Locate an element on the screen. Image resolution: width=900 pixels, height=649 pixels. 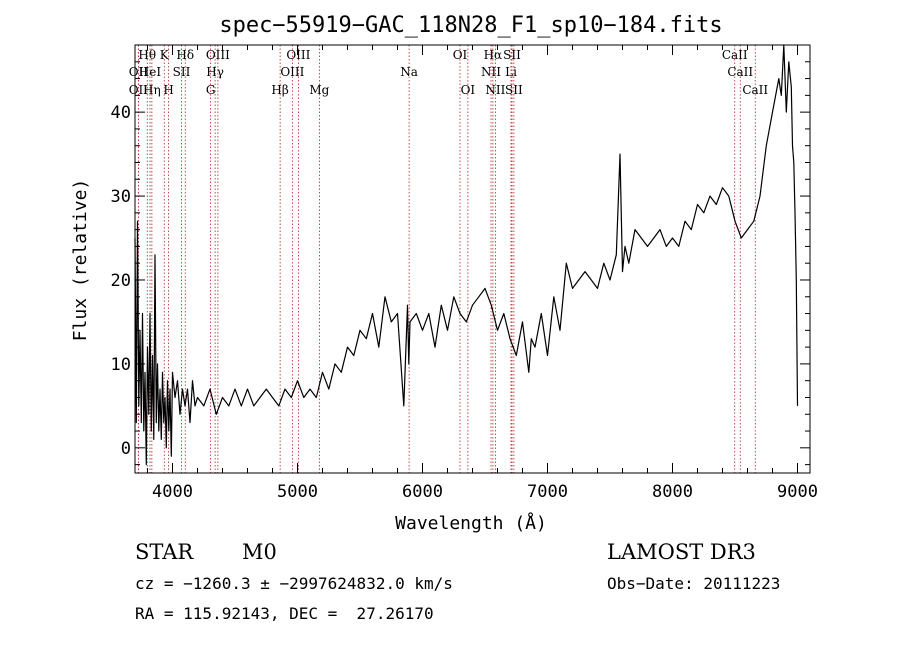
line-marker-label: HeI is located at coordinates (150, 72).